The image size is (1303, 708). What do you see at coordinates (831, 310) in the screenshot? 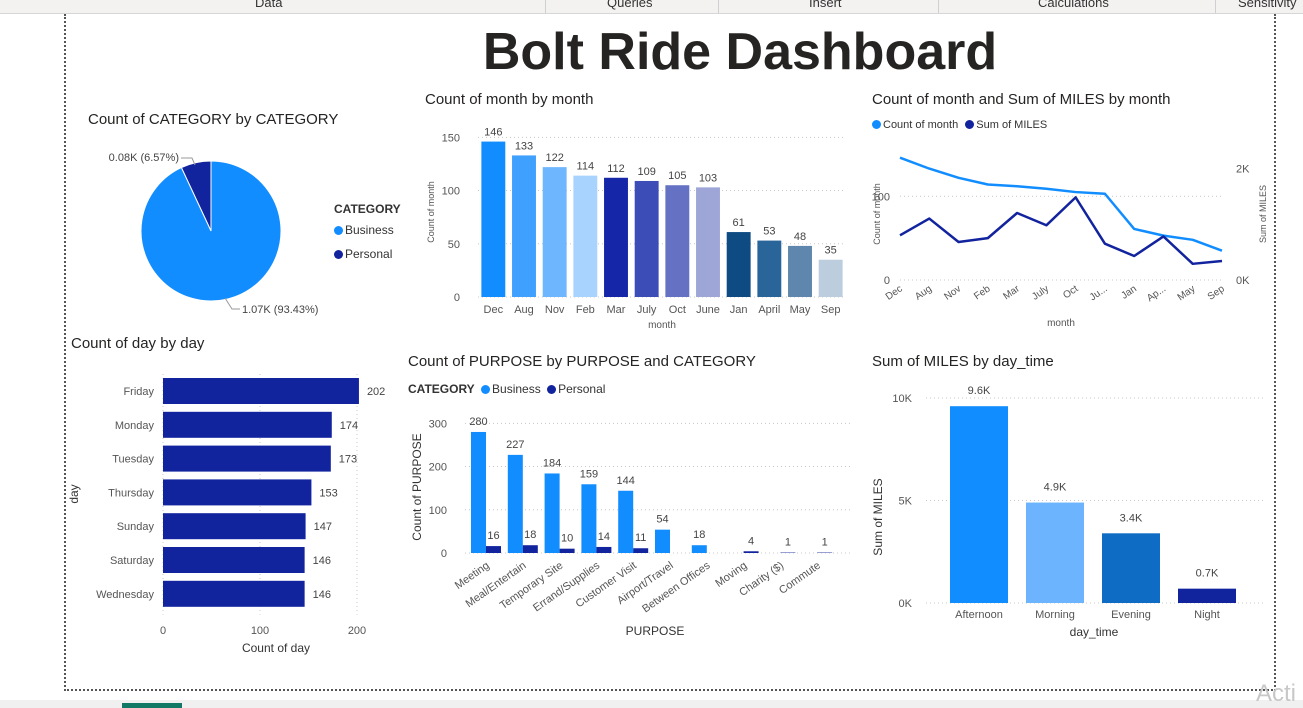
I see `month-bar-x-tick: Sep` at bounding box center [831, 310].